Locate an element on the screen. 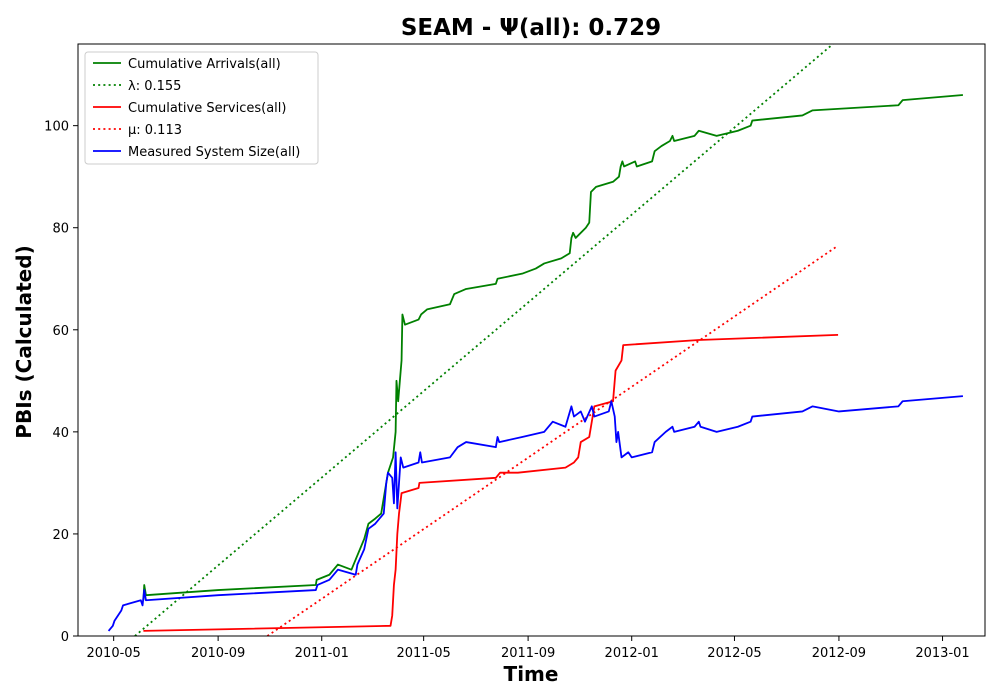  x-tick-label: 2011-09 is located at coordinates (528, 653).